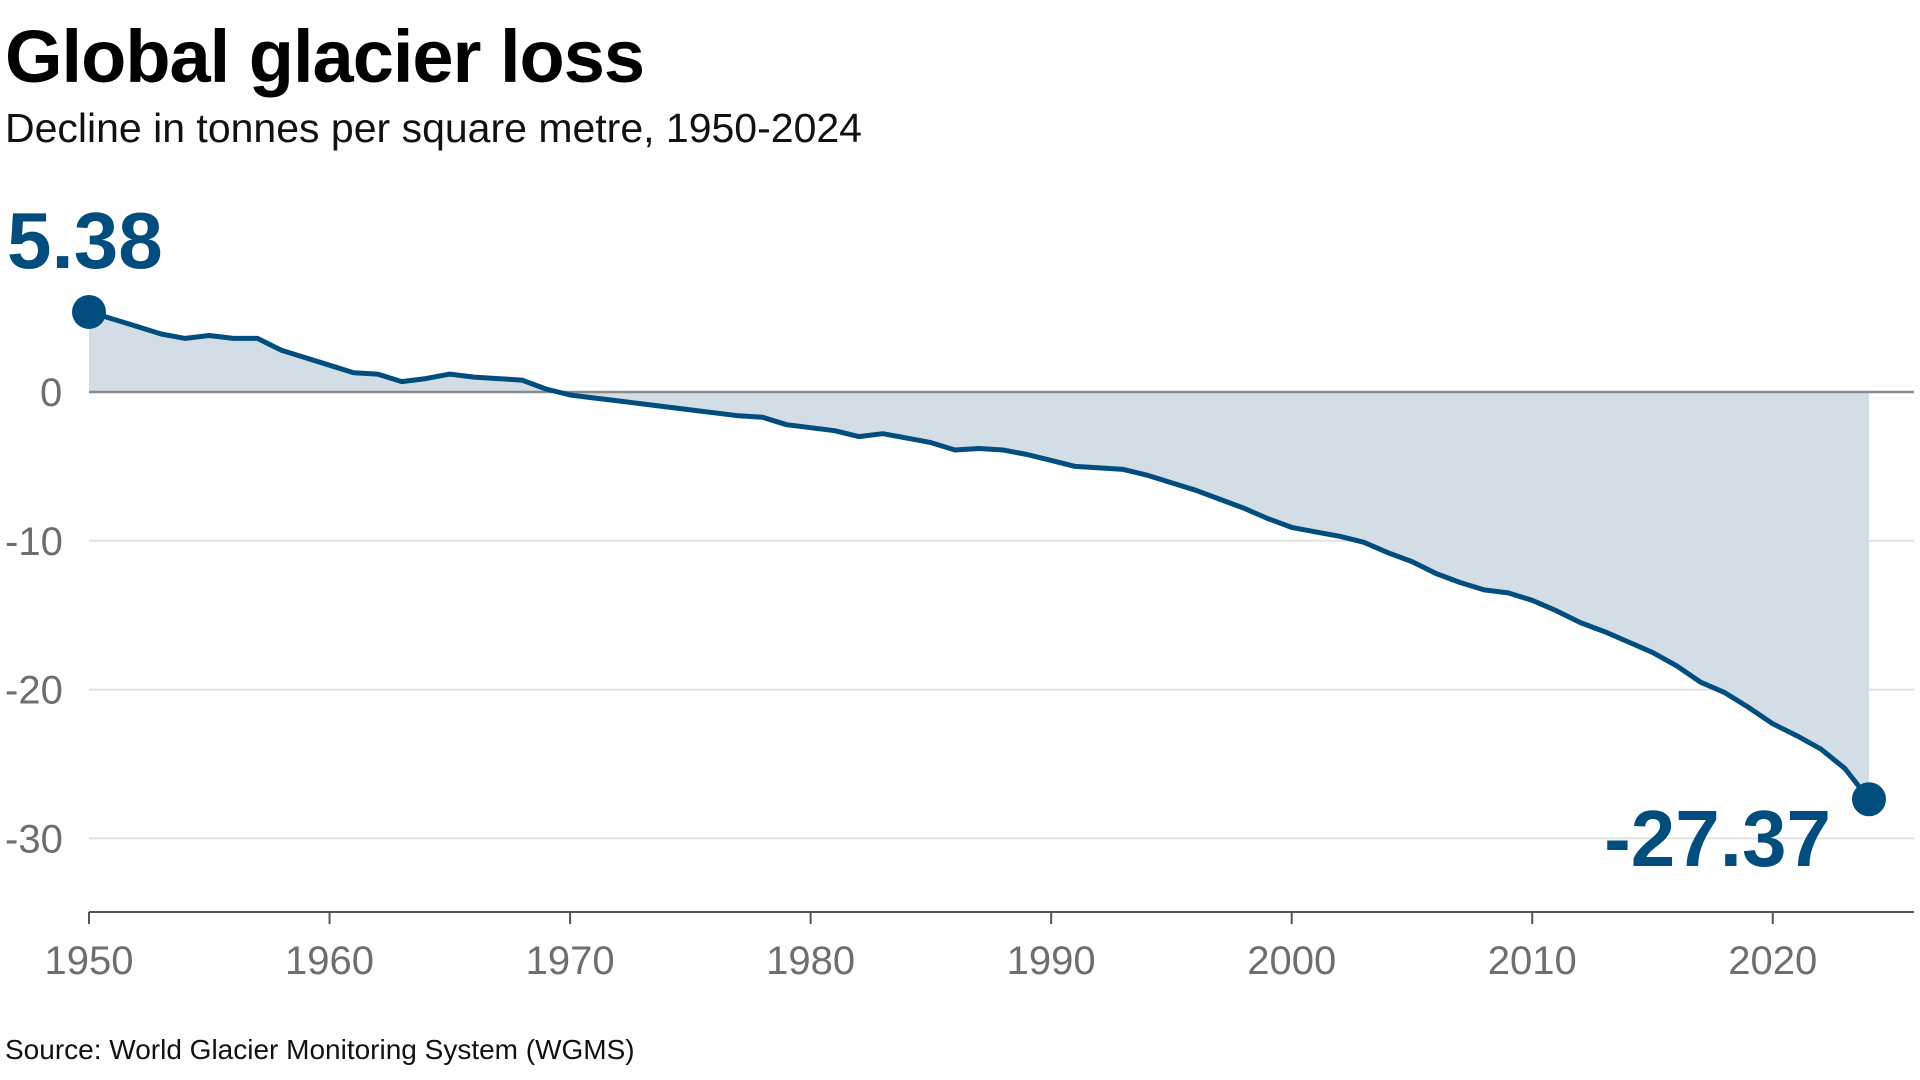 The height and width of the screenshot is (1080, 1920). I want to click on end-point, so click(1869, 799).